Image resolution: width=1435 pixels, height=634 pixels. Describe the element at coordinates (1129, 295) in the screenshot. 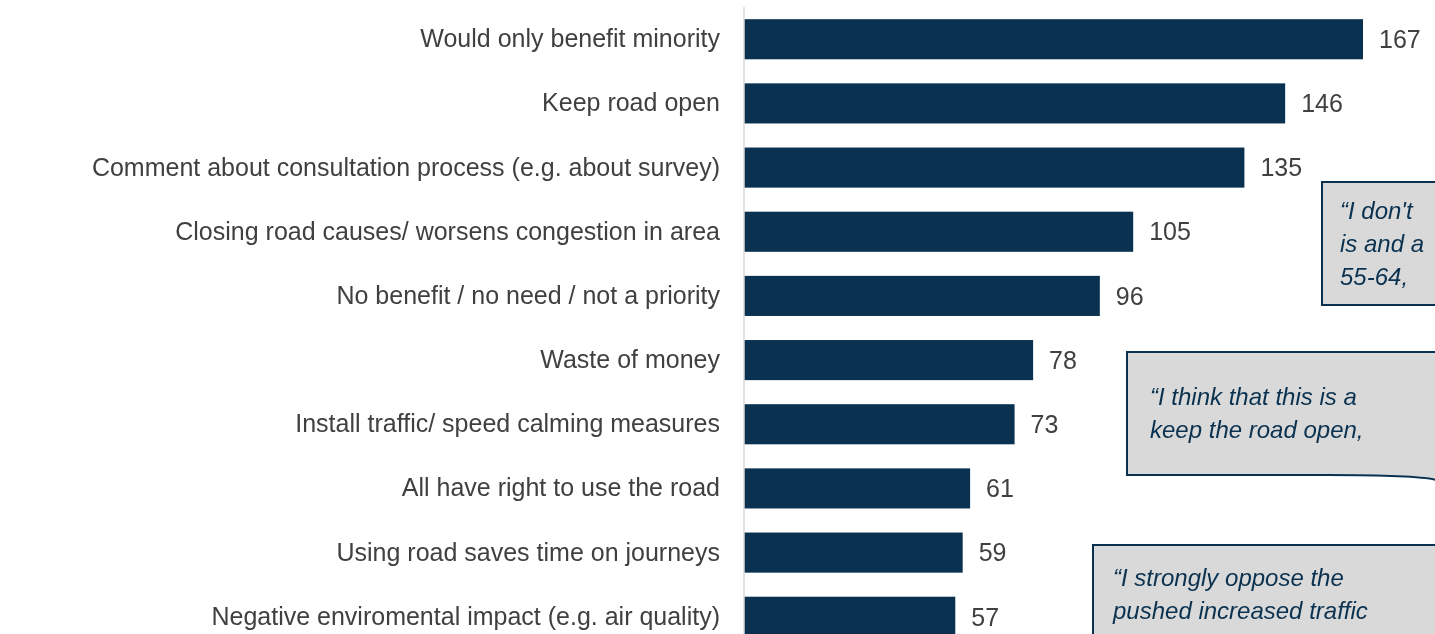

I see `data-label: 96` at that location.